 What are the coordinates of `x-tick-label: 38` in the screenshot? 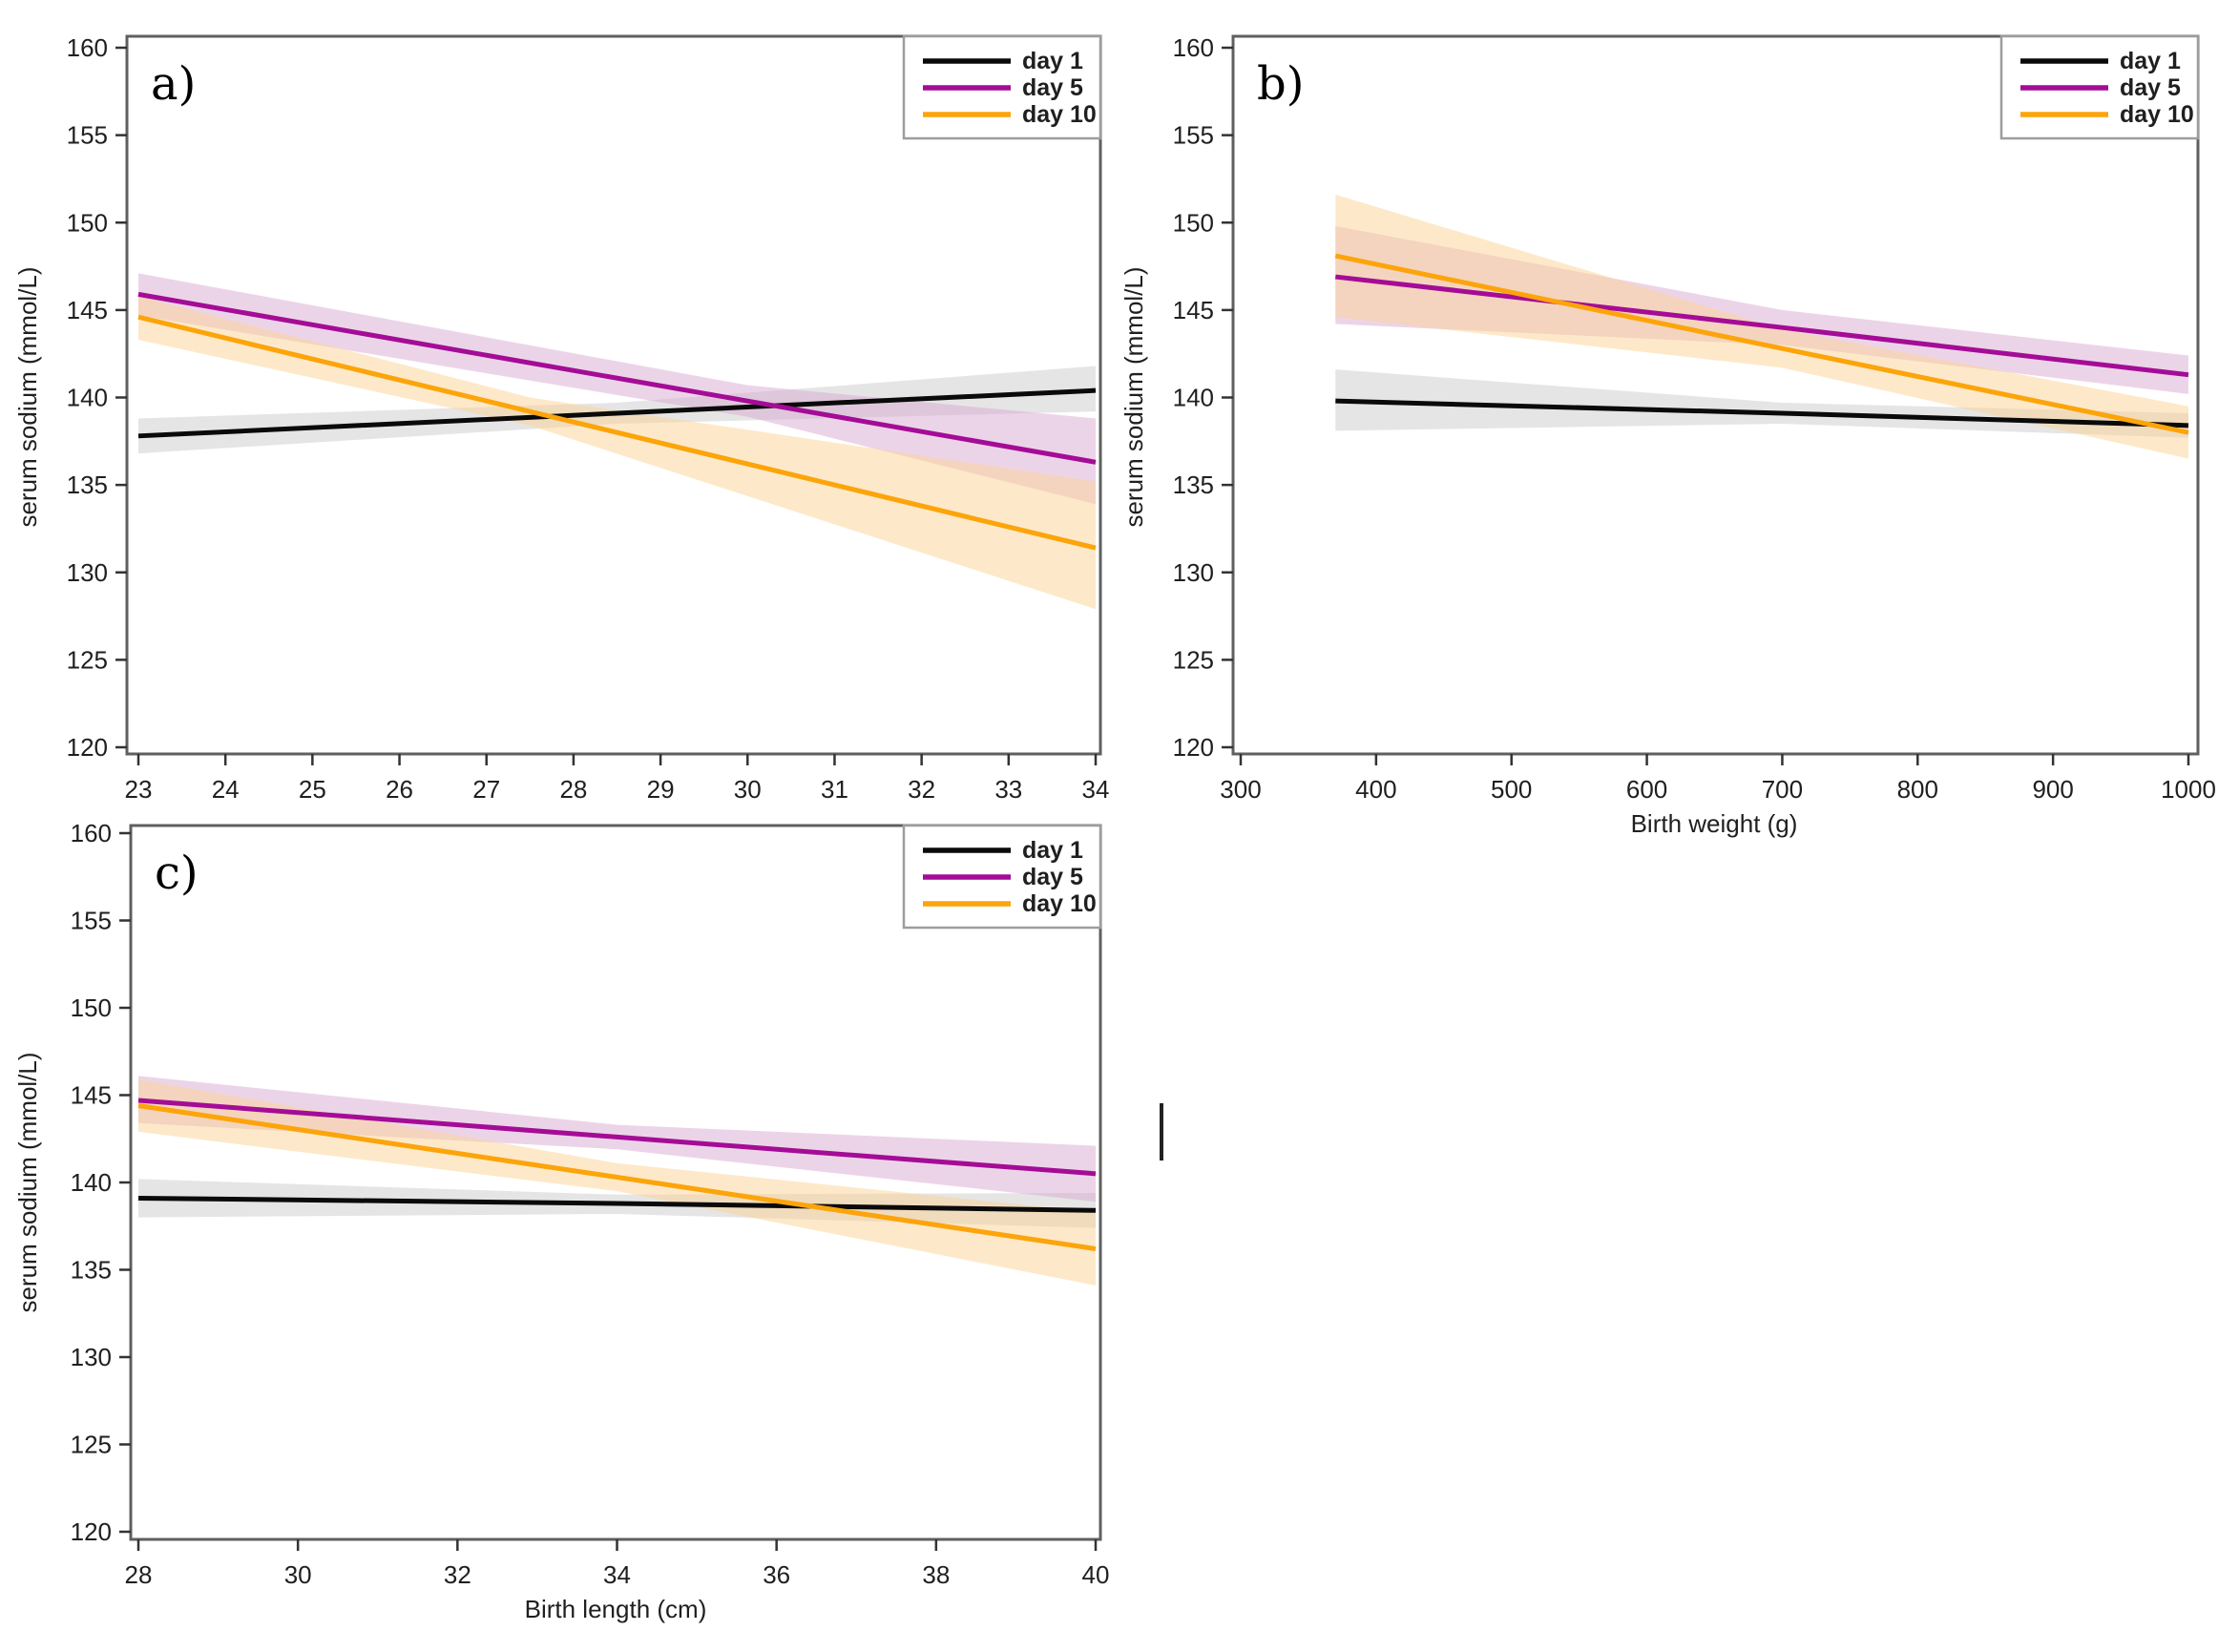 It's located at (936, 1574).